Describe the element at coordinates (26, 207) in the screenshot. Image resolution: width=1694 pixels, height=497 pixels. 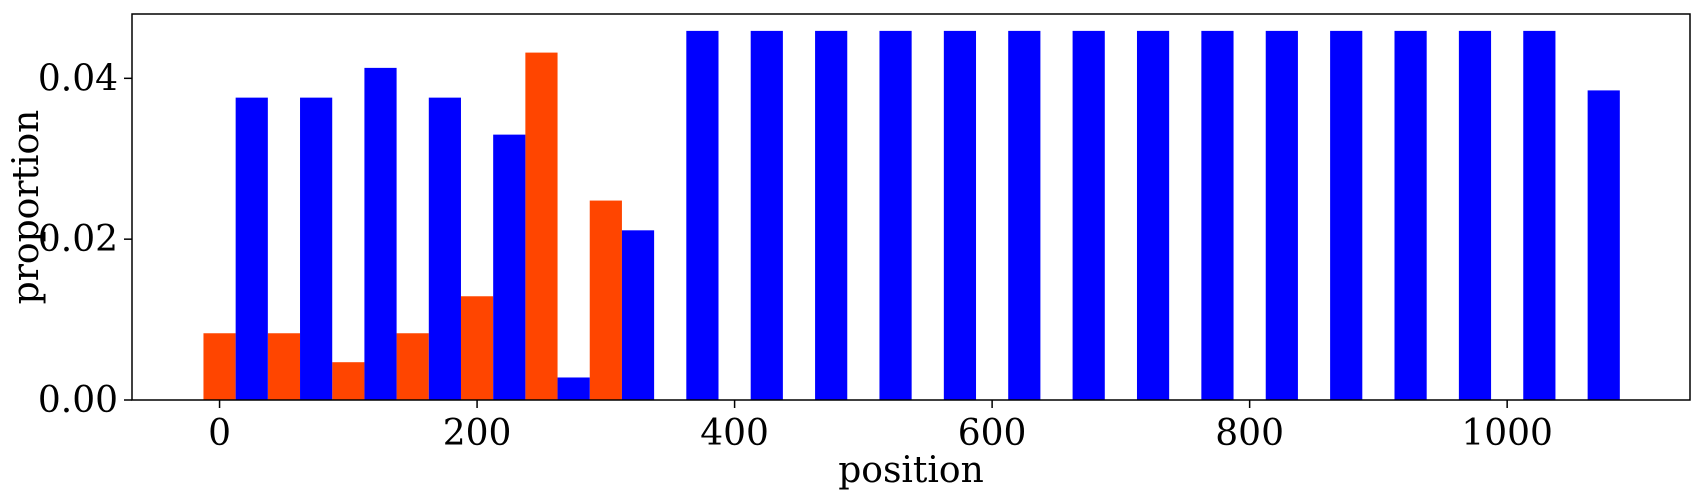
I see `y-axis-label: proportion` at that location.